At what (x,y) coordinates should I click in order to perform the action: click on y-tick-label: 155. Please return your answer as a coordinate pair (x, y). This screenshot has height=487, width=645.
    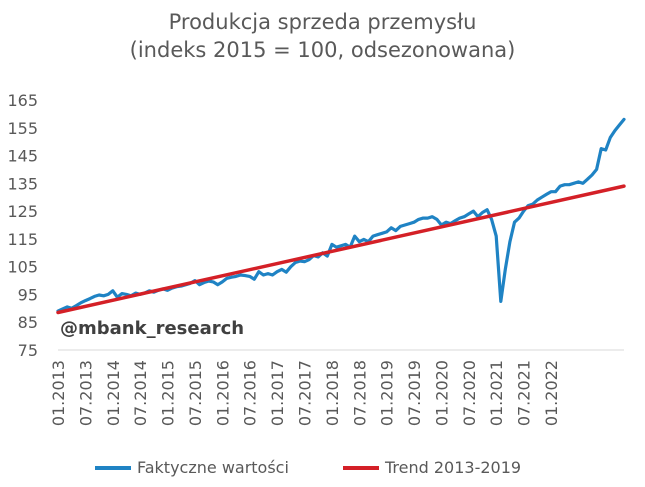
    Looking at the image, I should click on (22, 128).